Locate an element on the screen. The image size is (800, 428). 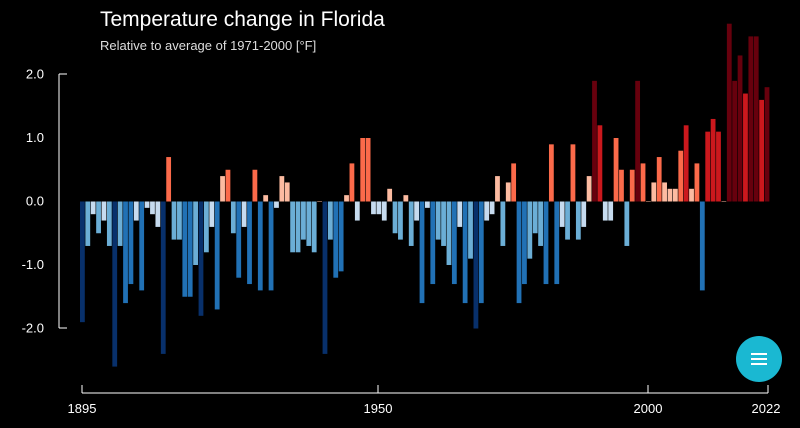
bar-1981 is located at coordinates (546, 243).